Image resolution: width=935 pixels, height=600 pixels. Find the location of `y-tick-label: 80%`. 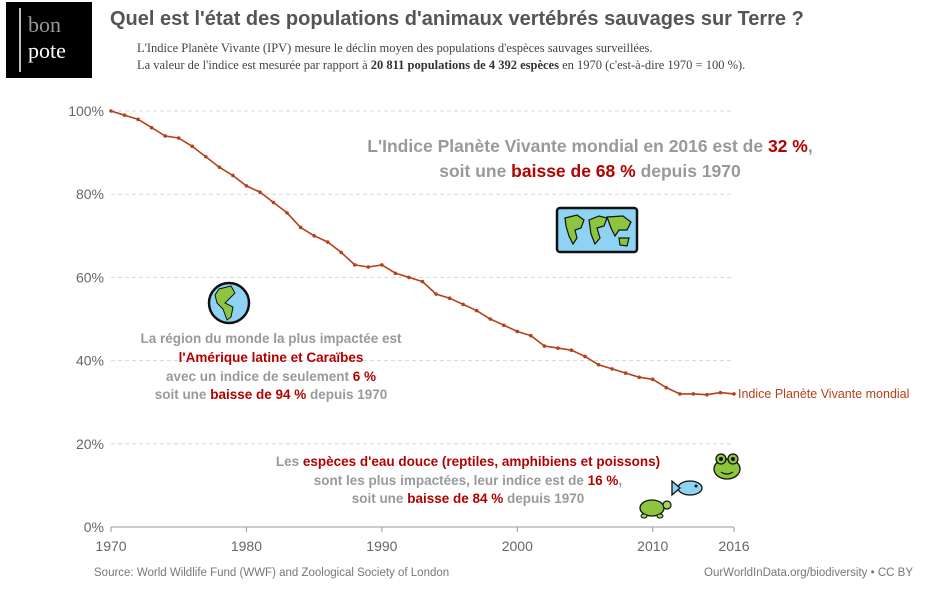

y-tick-label: 80% is located at coordinates (90, 194).